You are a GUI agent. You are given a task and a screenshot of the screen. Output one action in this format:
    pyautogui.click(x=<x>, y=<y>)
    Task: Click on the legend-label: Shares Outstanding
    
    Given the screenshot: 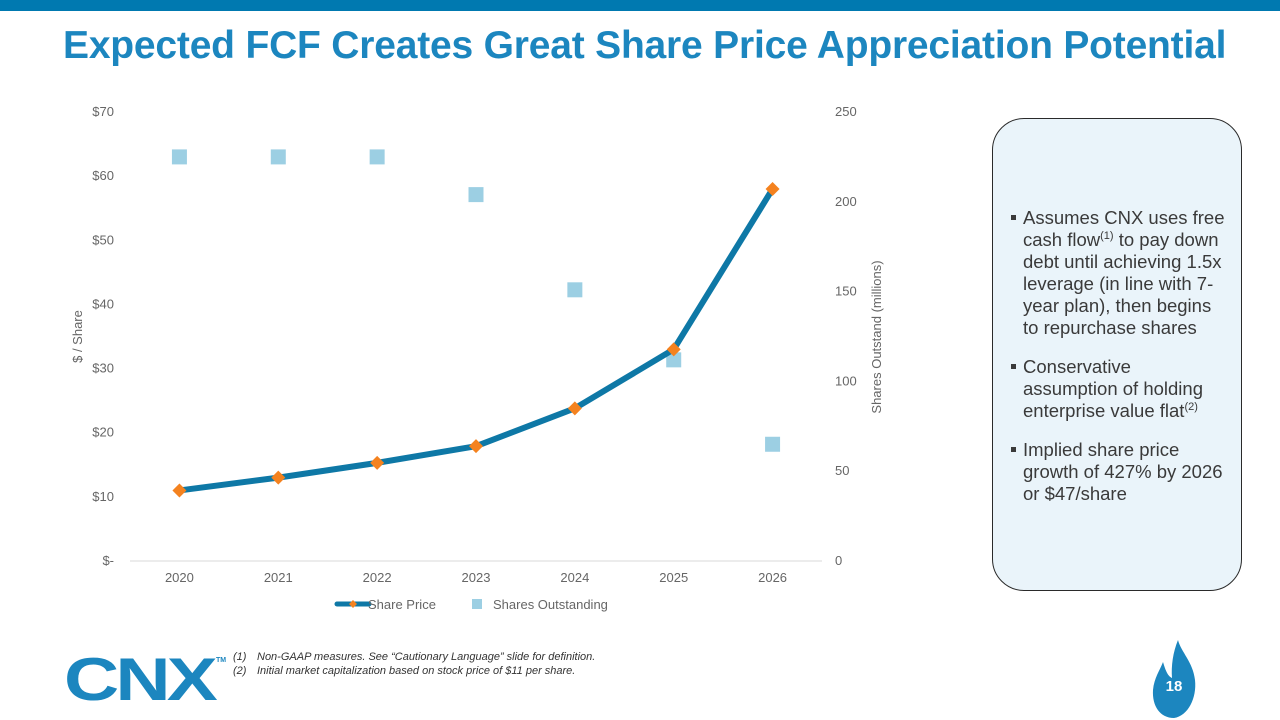 What is the action you would take?
    pyautogui.click(x=550, y=604)
    